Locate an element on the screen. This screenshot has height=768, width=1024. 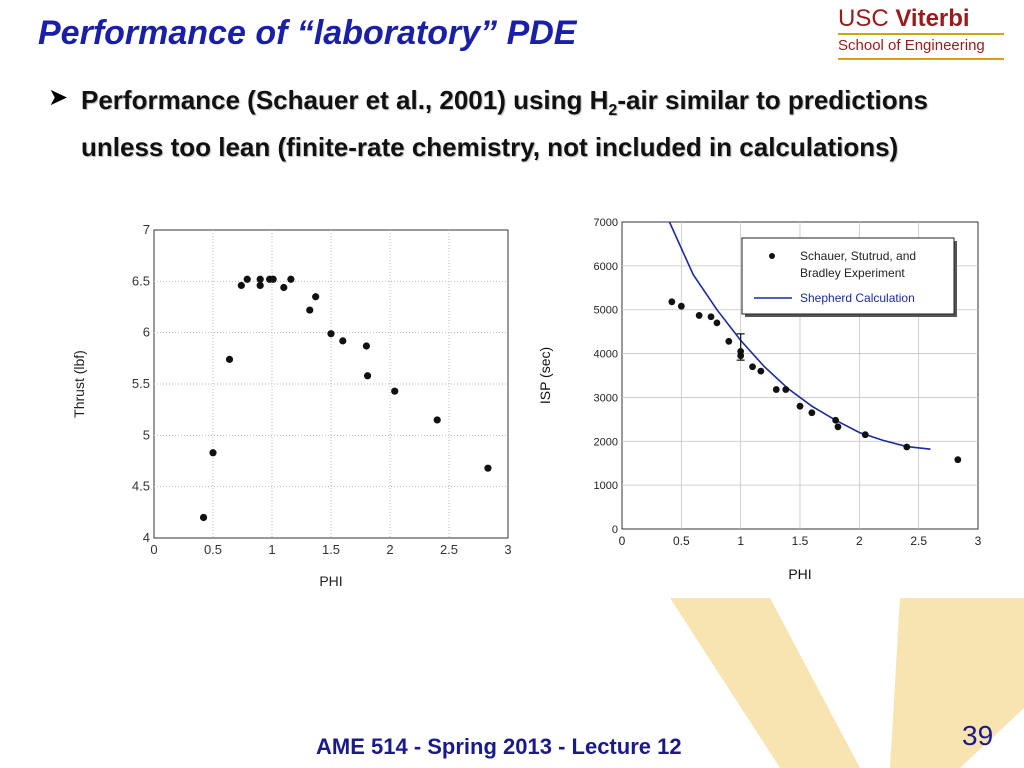
y-tick-label: 6.5 is located at coordinates (141, 280).